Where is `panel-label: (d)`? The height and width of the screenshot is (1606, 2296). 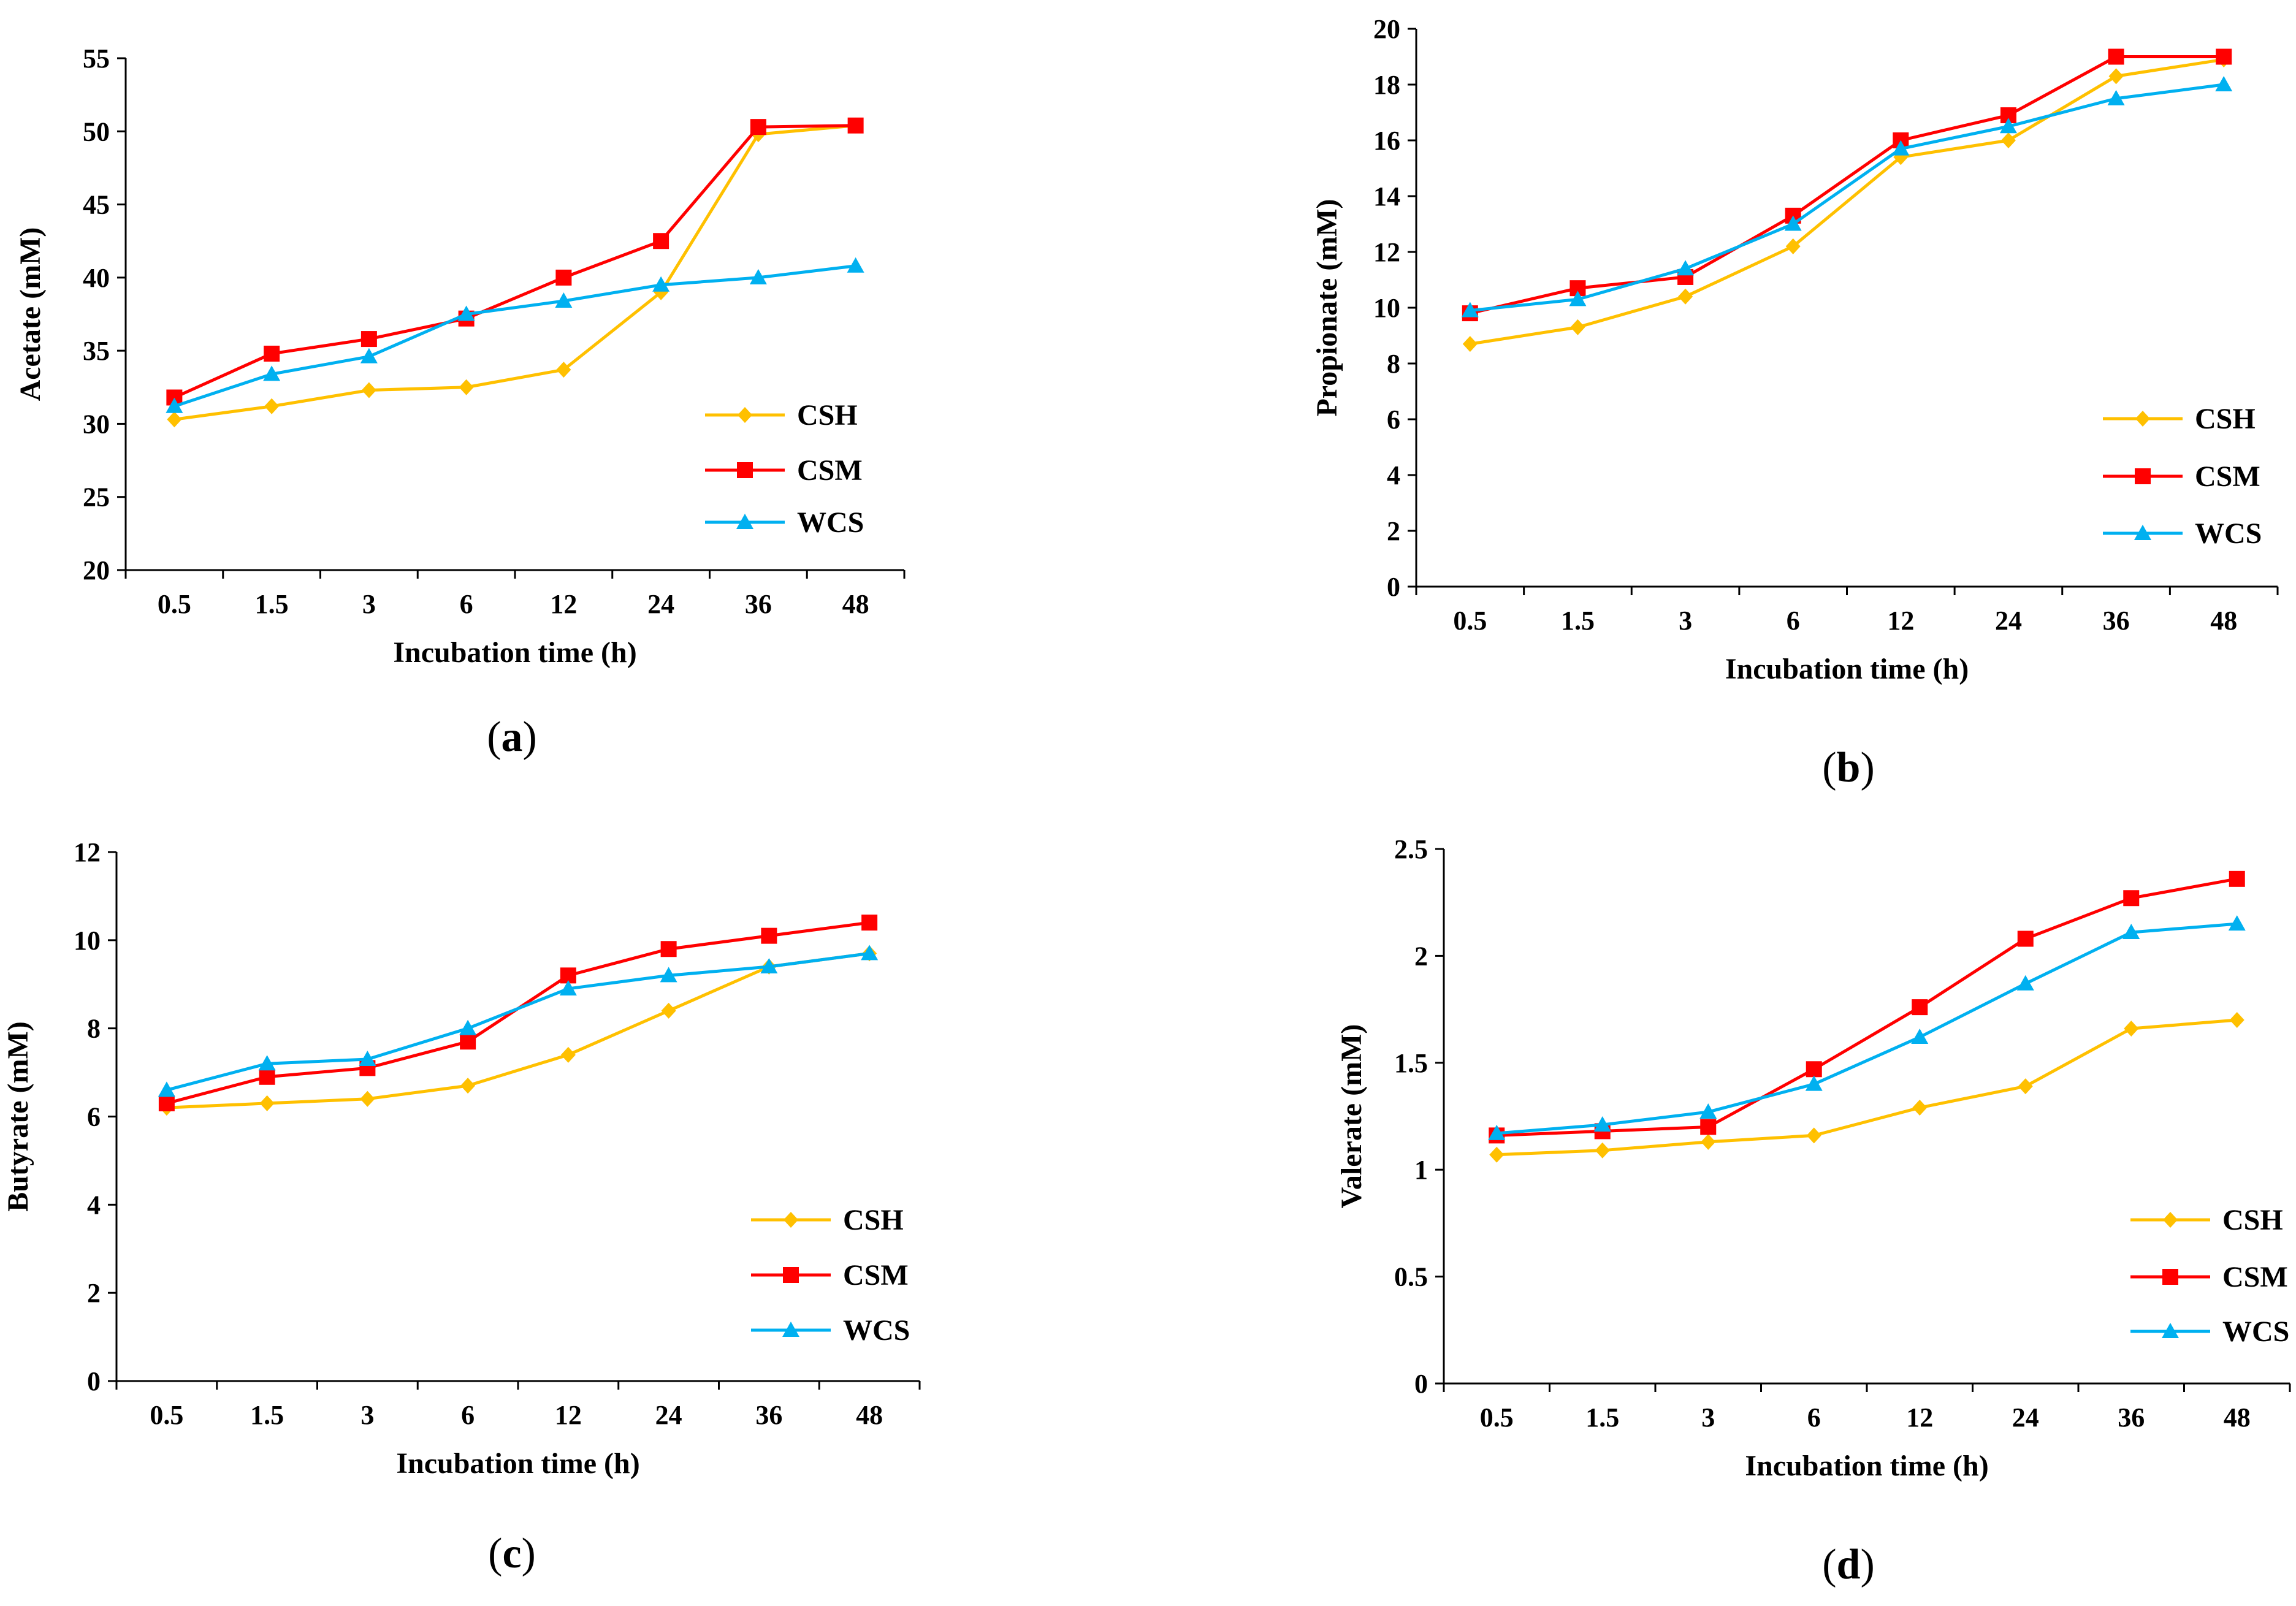 panel-label: (d) is located at coordinates (1848, 1564).